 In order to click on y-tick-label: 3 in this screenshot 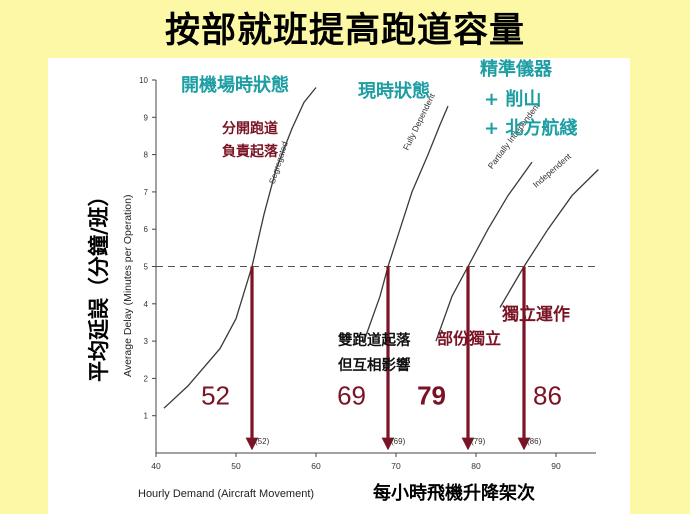, I will do `click(146, 341)`.